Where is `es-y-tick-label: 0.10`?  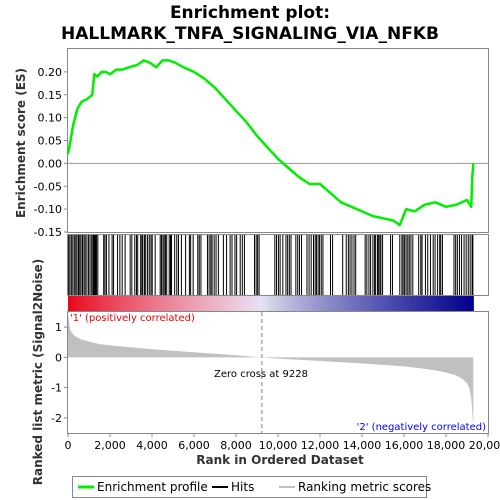 es-y-tick-label: 0.10 is located at coordinates (50, 118).